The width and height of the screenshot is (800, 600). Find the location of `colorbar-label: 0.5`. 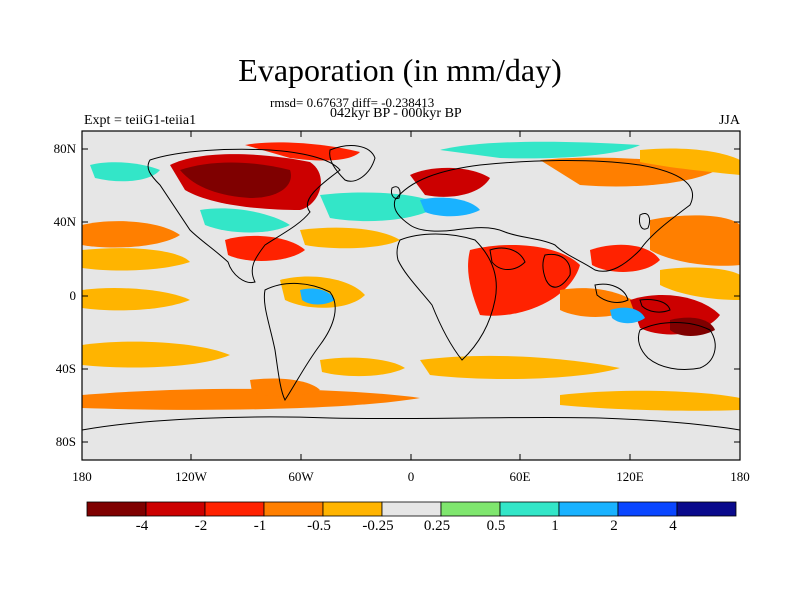

colorbar-label: 0.5 is located at coordinates (496, 526).